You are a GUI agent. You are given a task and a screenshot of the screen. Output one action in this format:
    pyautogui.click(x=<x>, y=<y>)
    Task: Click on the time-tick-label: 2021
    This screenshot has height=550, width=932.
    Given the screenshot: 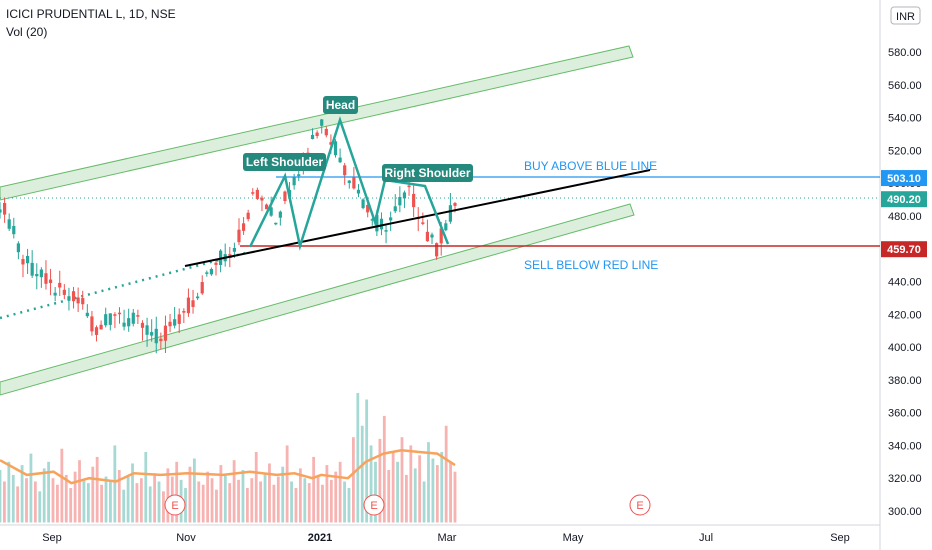 What is the action you would take?
    pyautogui.click(x=320, y=538)
    